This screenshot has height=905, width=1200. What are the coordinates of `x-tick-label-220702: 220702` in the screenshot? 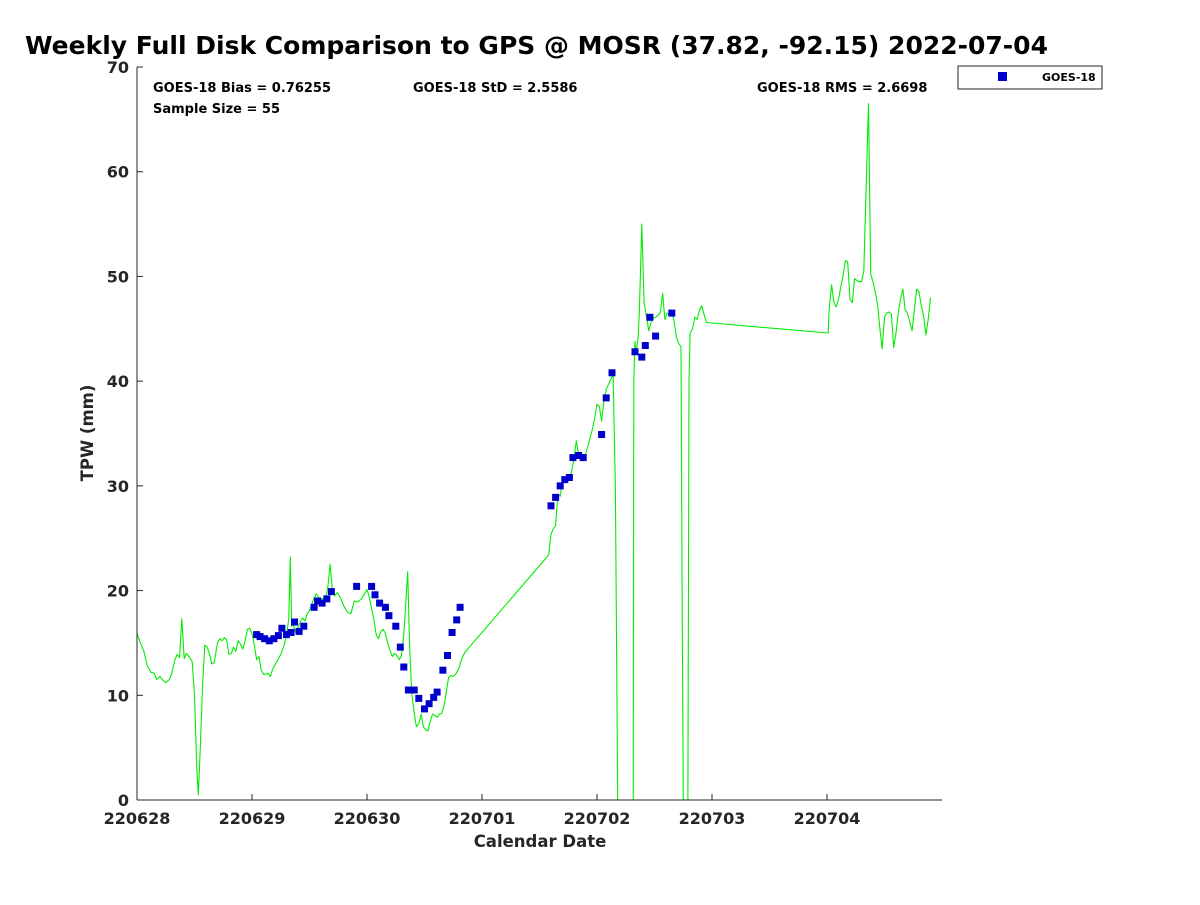 It's located at (597, 818).